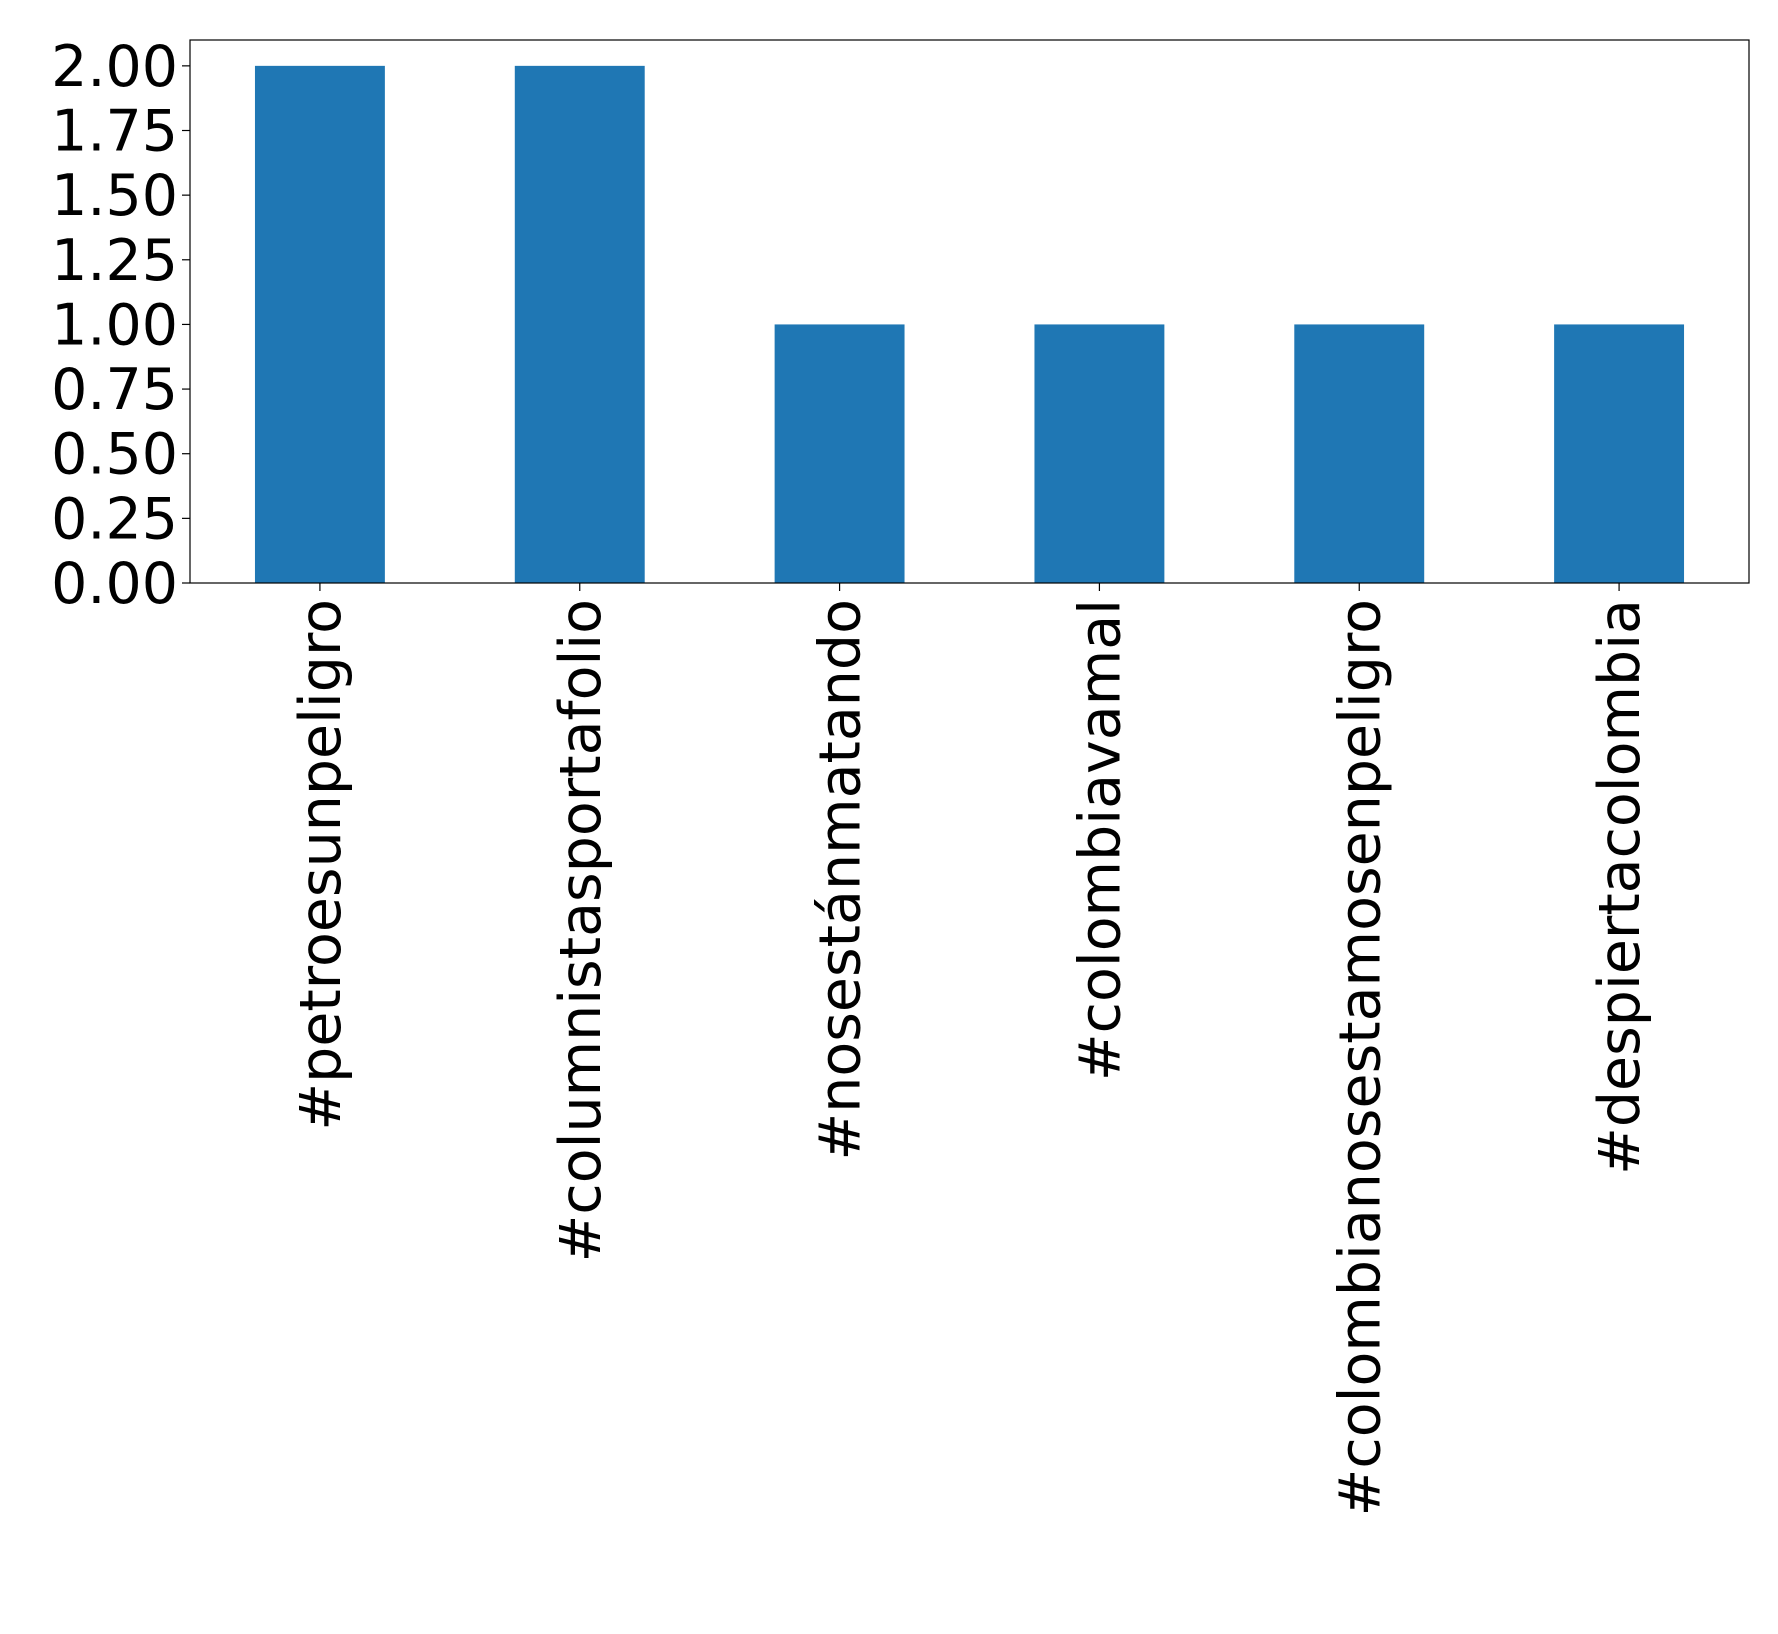 This screenshot has width=1778, height=1634. Describe the element at coordinates (114, 132) in the screenshot. I see `y-tick-label: 1.75` at that location.